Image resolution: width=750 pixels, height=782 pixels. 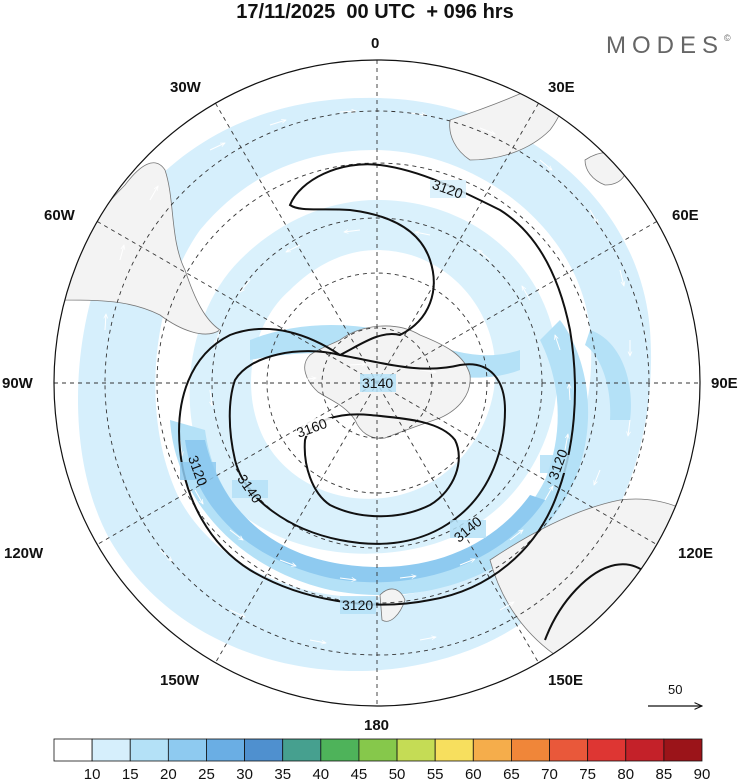 I want to click on lon-label-120w: 120W, so click(x=24, y=553).